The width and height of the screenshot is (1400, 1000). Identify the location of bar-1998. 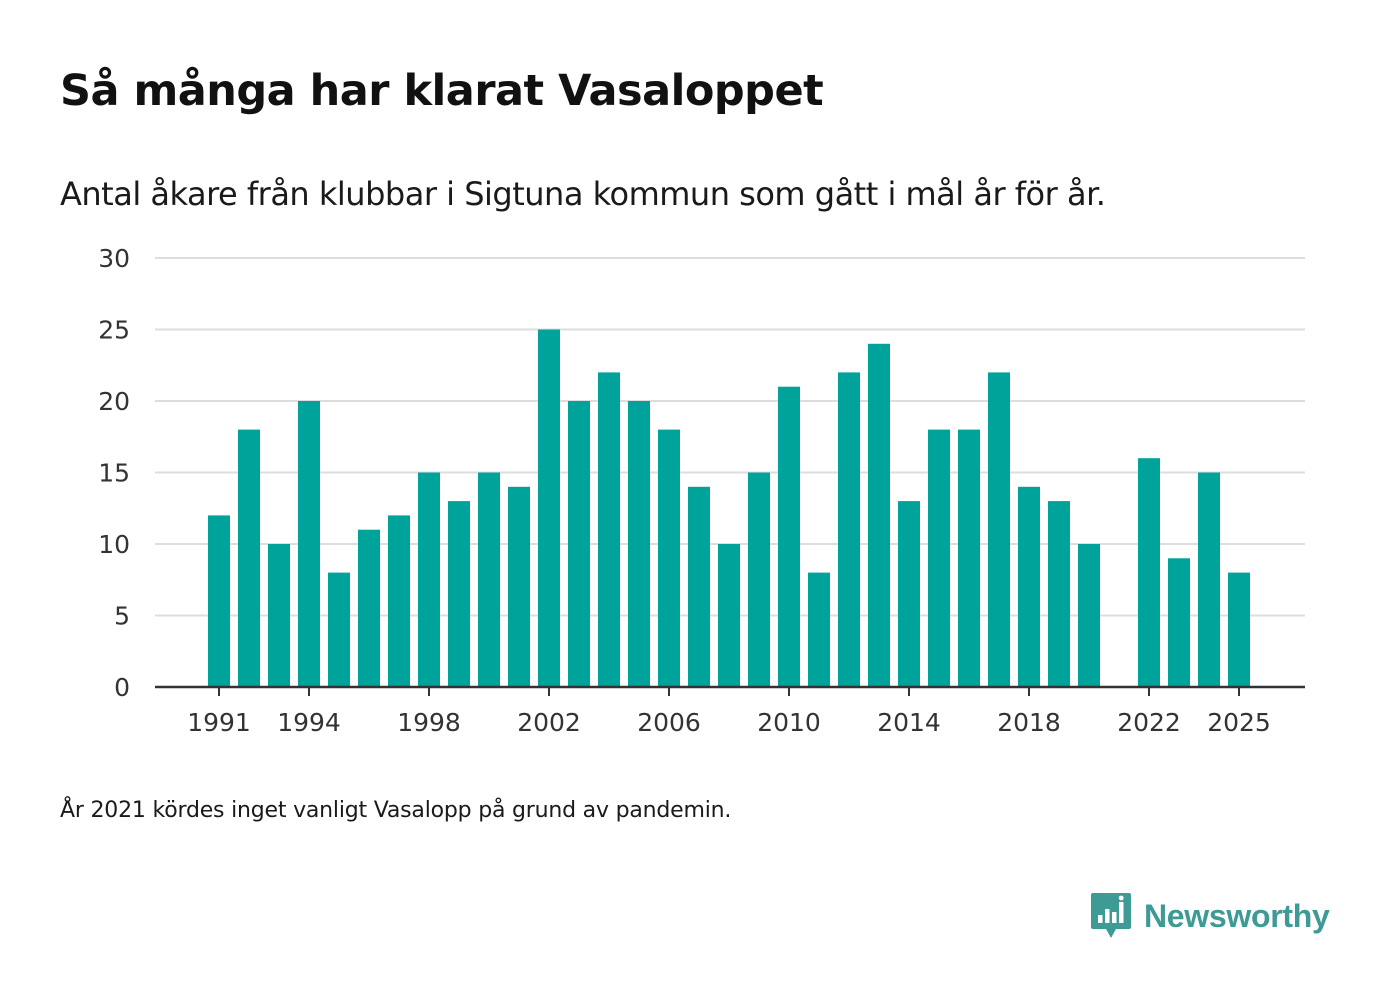
(429, 579).